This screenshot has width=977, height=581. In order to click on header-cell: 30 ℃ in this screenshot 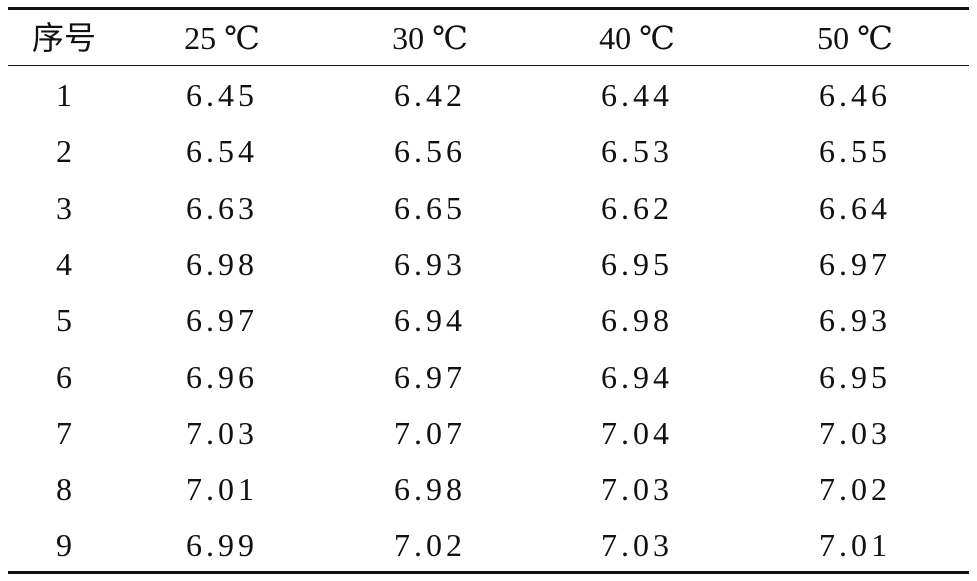, I will do `click(430, 38)`.